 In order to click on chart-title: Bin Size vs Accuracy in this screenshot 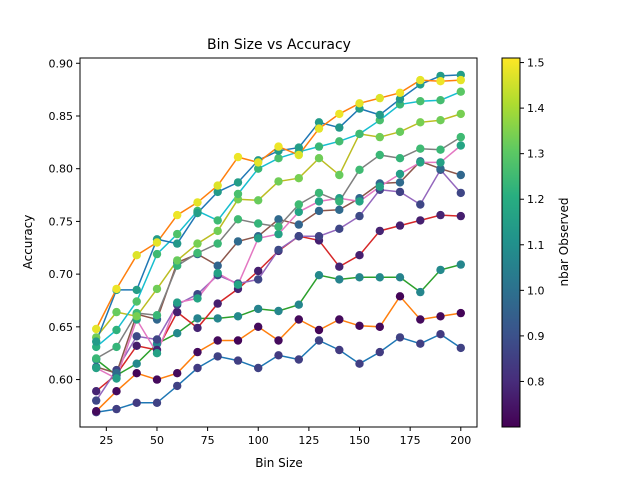, I will do `click(279, 45)`.